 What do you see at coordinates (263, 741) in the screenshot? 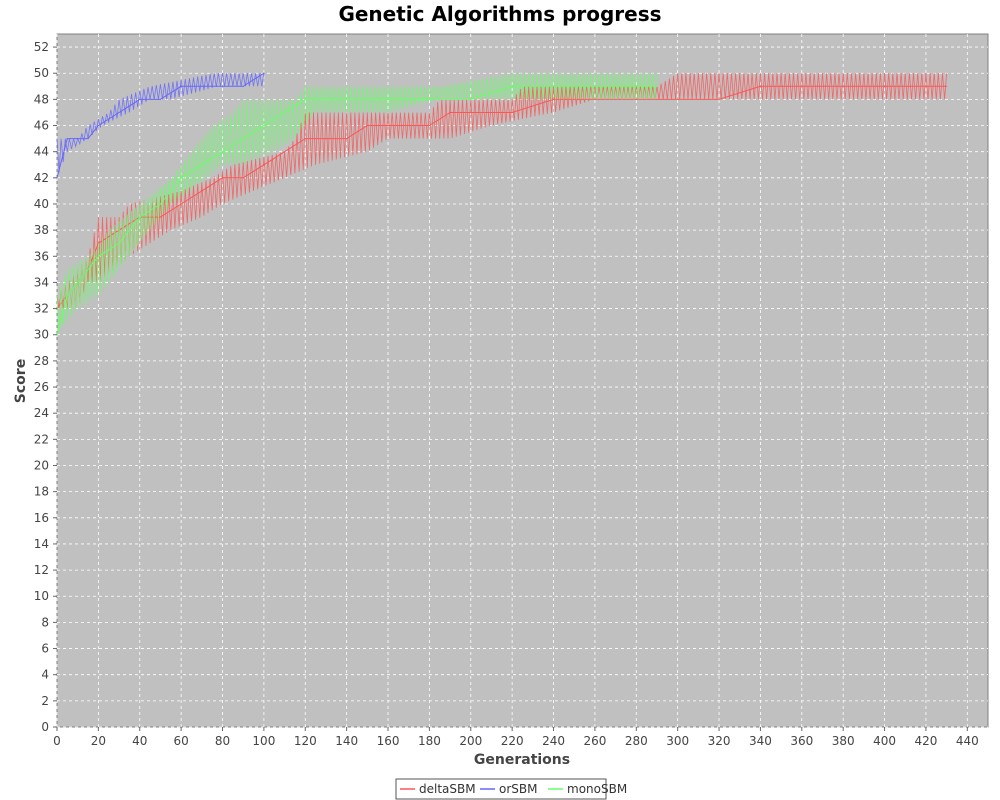
I see `x-tick-label: 100` at bounding box center [263, 741].